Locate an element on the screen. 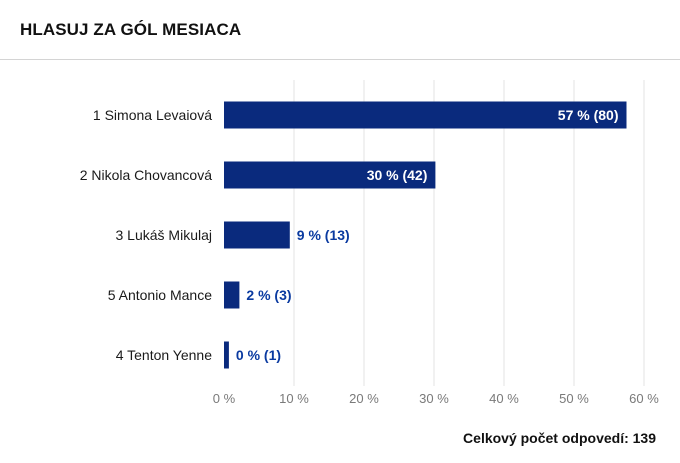 This screenshot has width=680, height=463. data-label: 9 % (13) is located at coordinates (323, 235).